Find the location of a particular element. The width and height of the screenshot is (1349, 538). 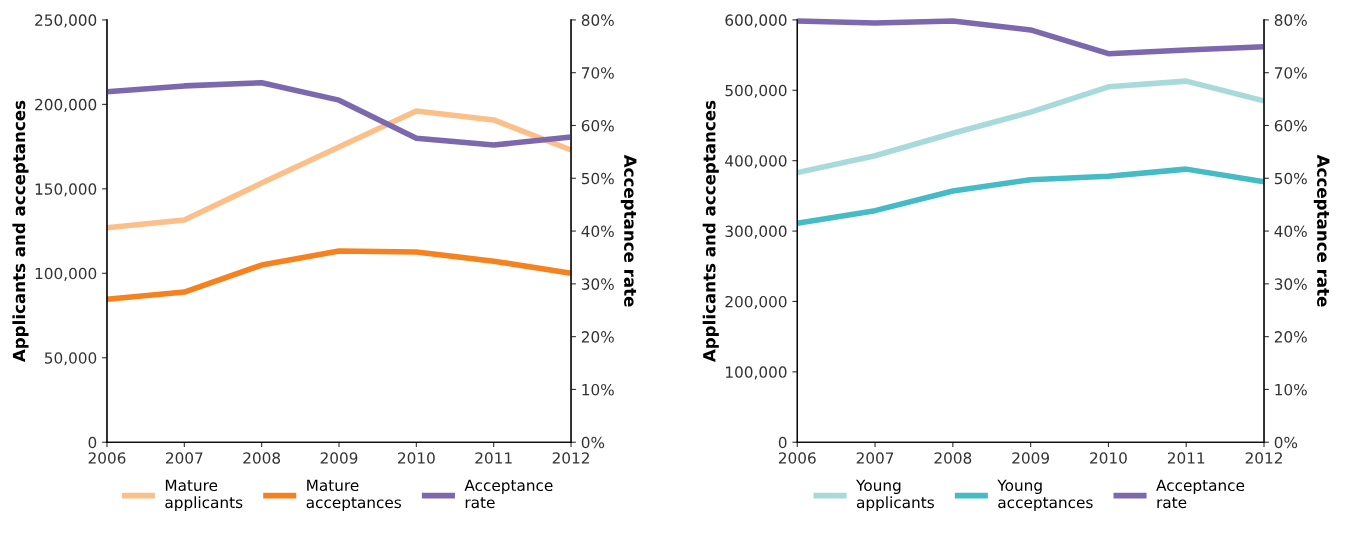

y-tick-label: 400,000 is located at coordinates (756, 162).